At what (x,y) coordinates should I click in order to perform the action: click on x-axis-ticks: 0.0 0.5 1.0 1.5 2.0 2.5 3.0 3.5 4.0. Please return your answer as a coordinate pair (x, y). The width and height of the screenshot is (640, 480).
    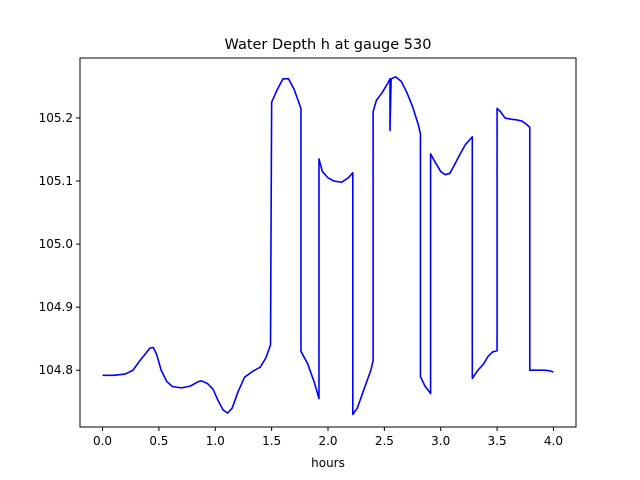
    Looking at the image, I should click on (328, 437).